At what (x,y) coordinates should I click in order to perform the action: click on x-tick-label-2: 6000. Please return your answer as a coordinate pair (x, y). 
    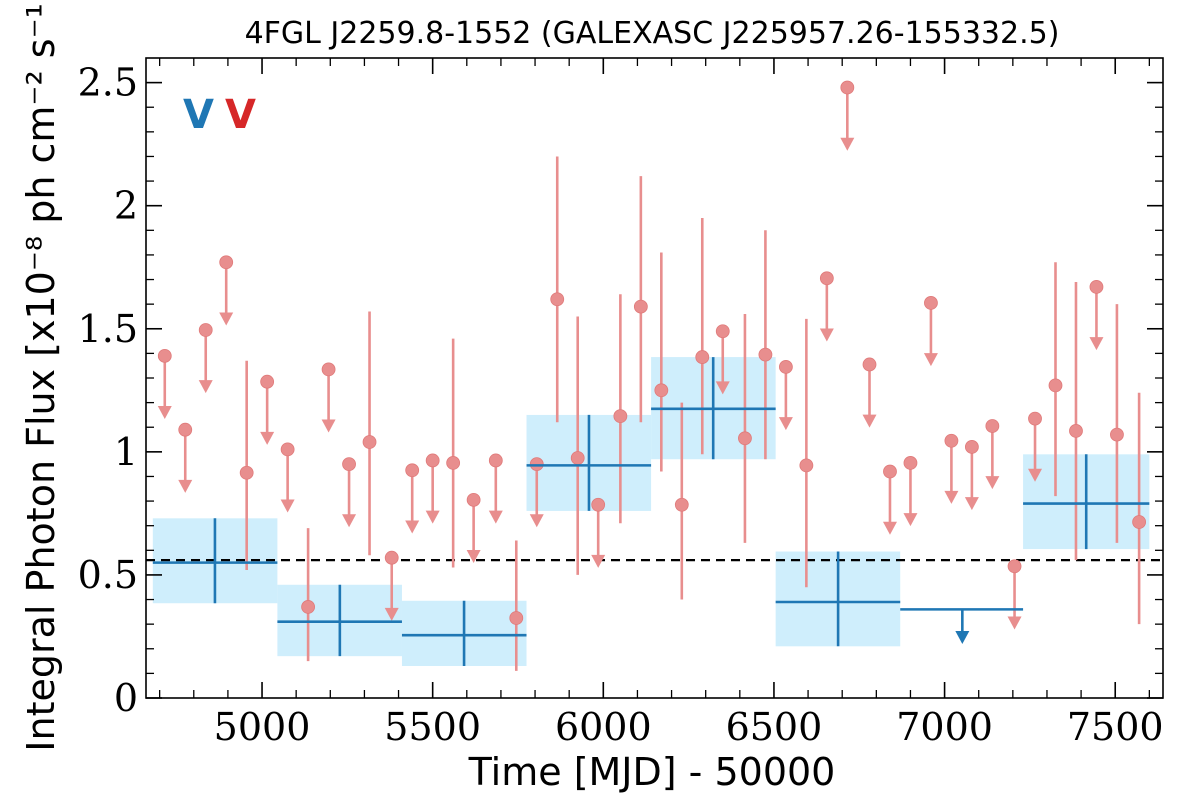
    Looking at the image, I should click on (603, 727).